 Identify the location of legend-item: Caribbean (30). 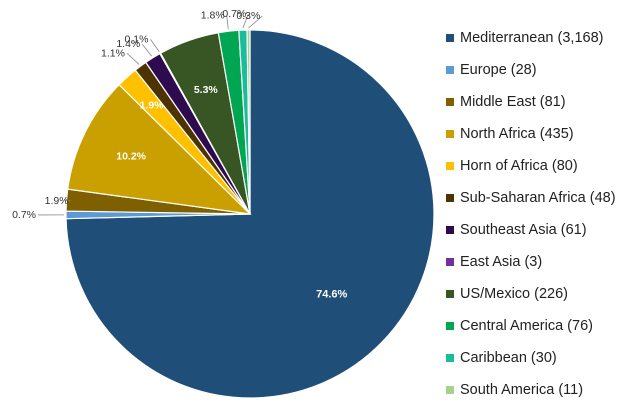
(531, 358).